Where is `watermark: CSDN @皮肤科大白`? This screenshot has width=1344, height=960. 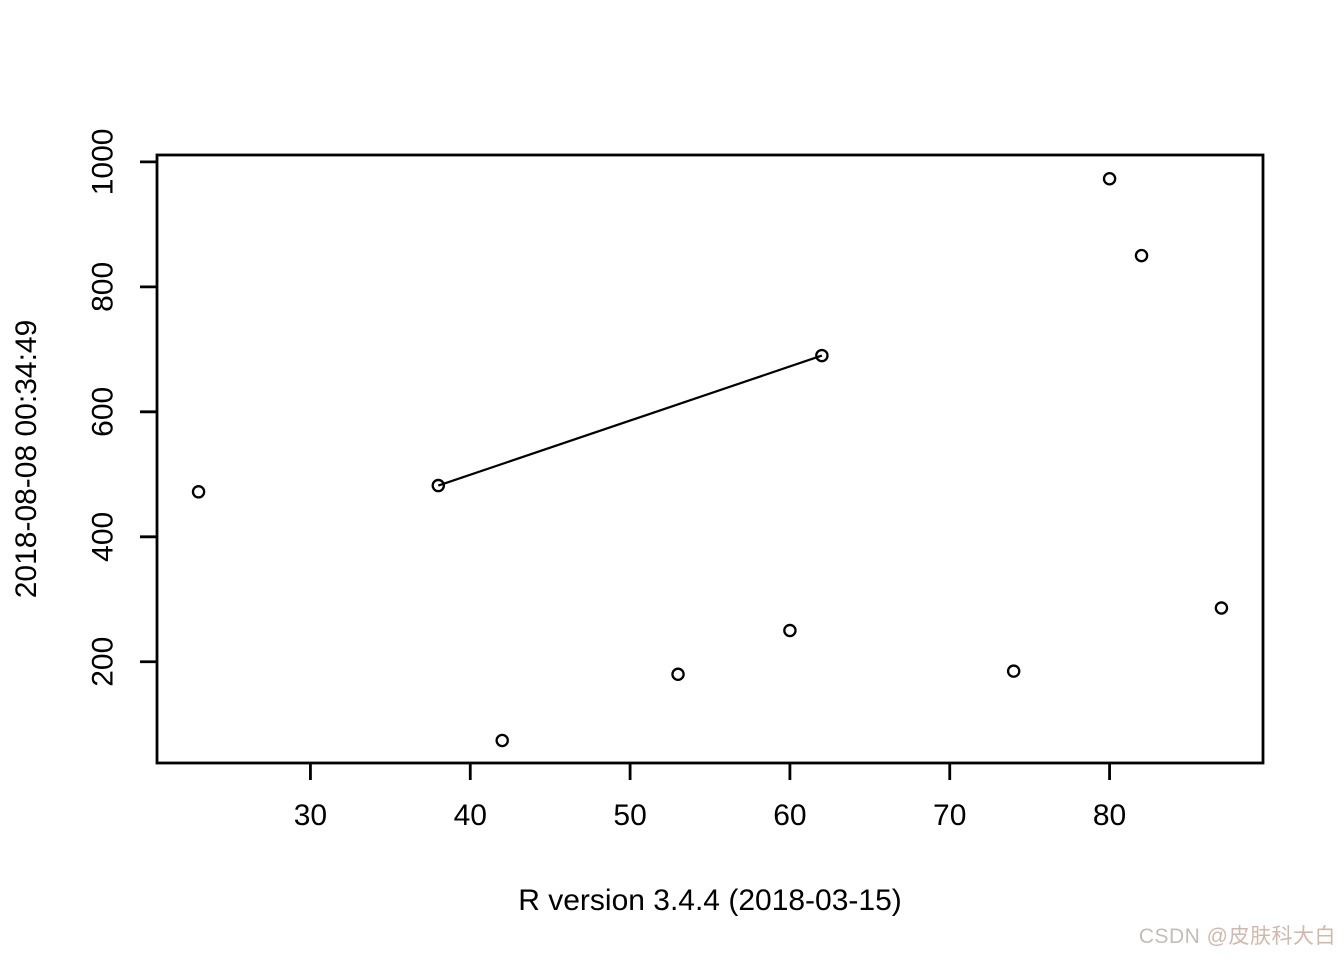 watermark: CSDN @皮肤科大白 is located at coordinates (1237, 935).